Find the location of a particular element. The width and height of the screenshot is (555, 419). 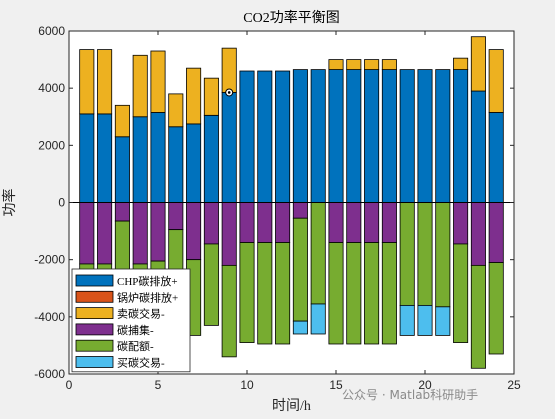

y-tick-label: -6000 is located at coordinates (49, 374).